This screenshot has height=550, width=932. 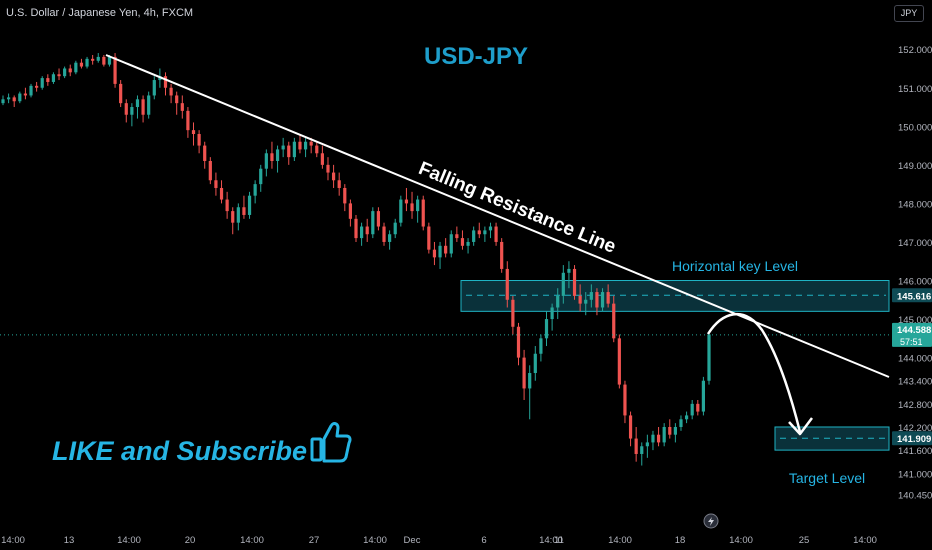 I want to click on y-tick-label: 146.000, so click(x=915, y=282).